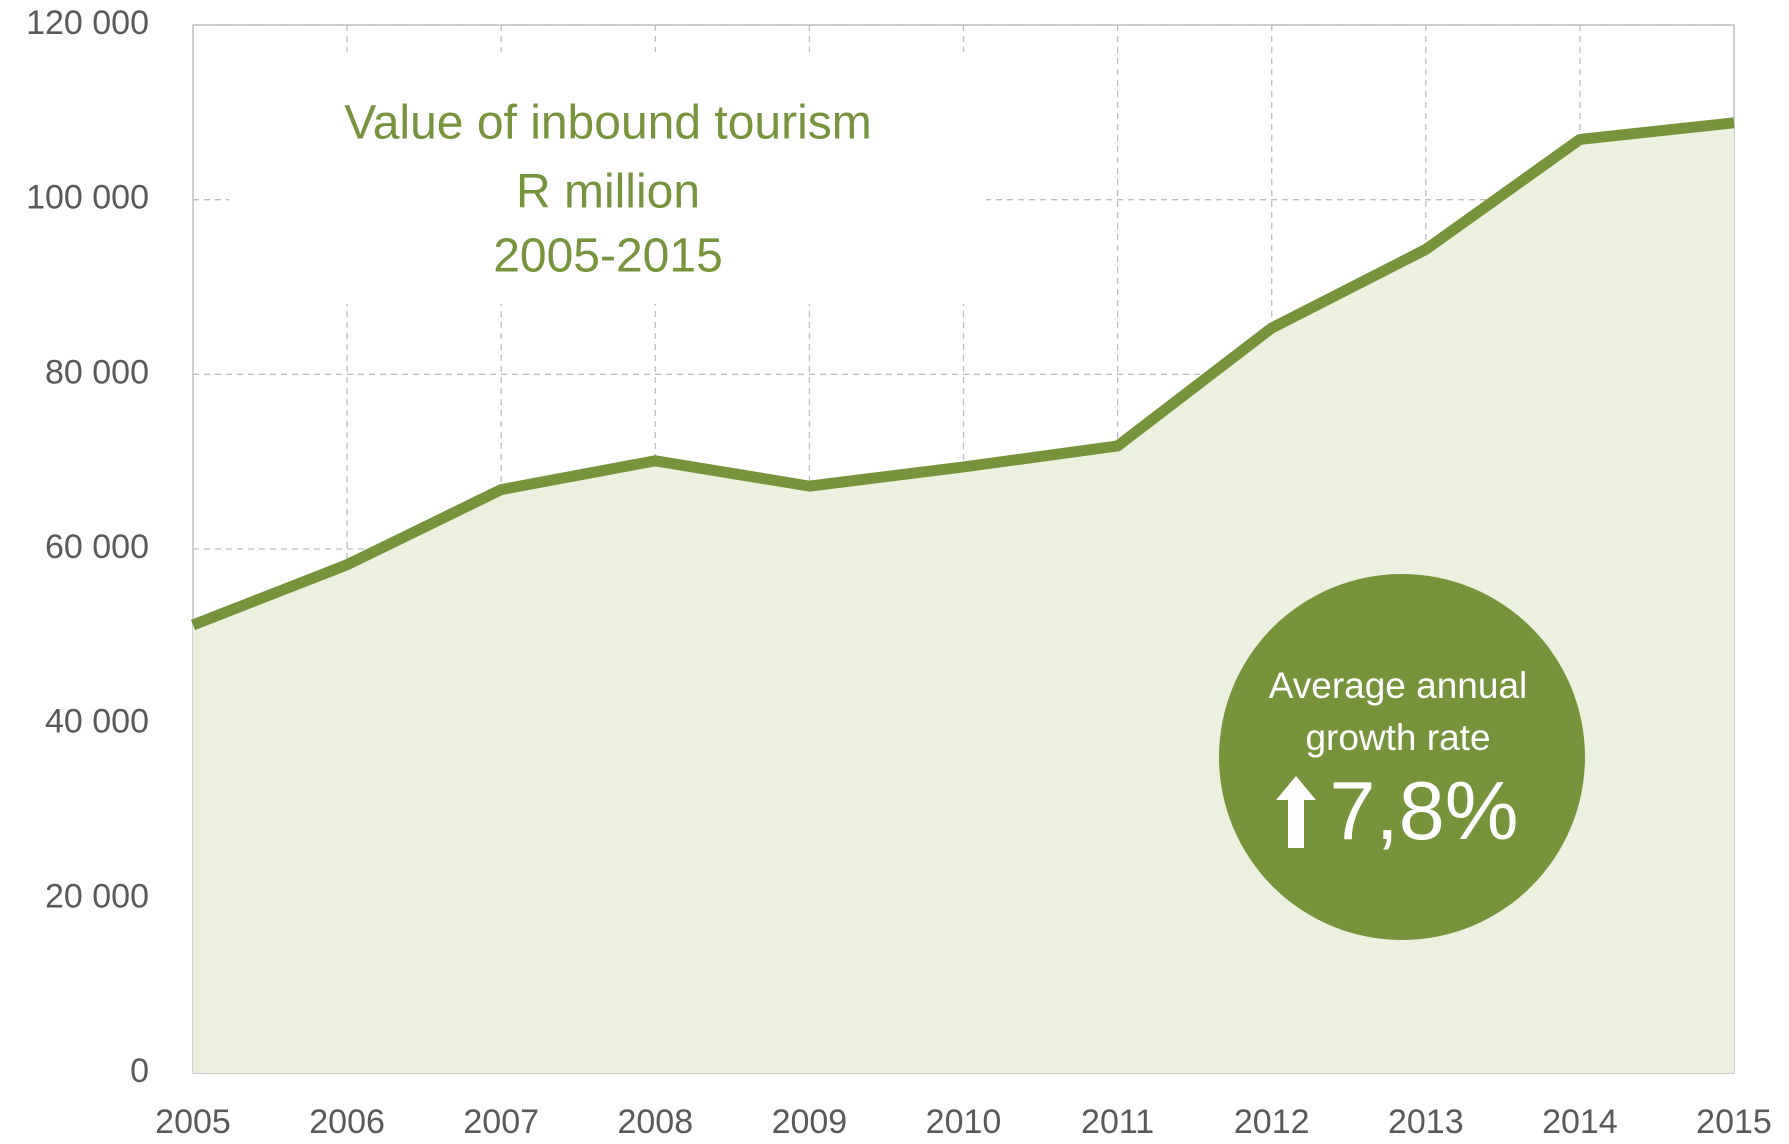  What do you see at coordinates (87, 198) in the screenshot?
I see `y-tick-label: 100 000` at bounding box center [87, 198].